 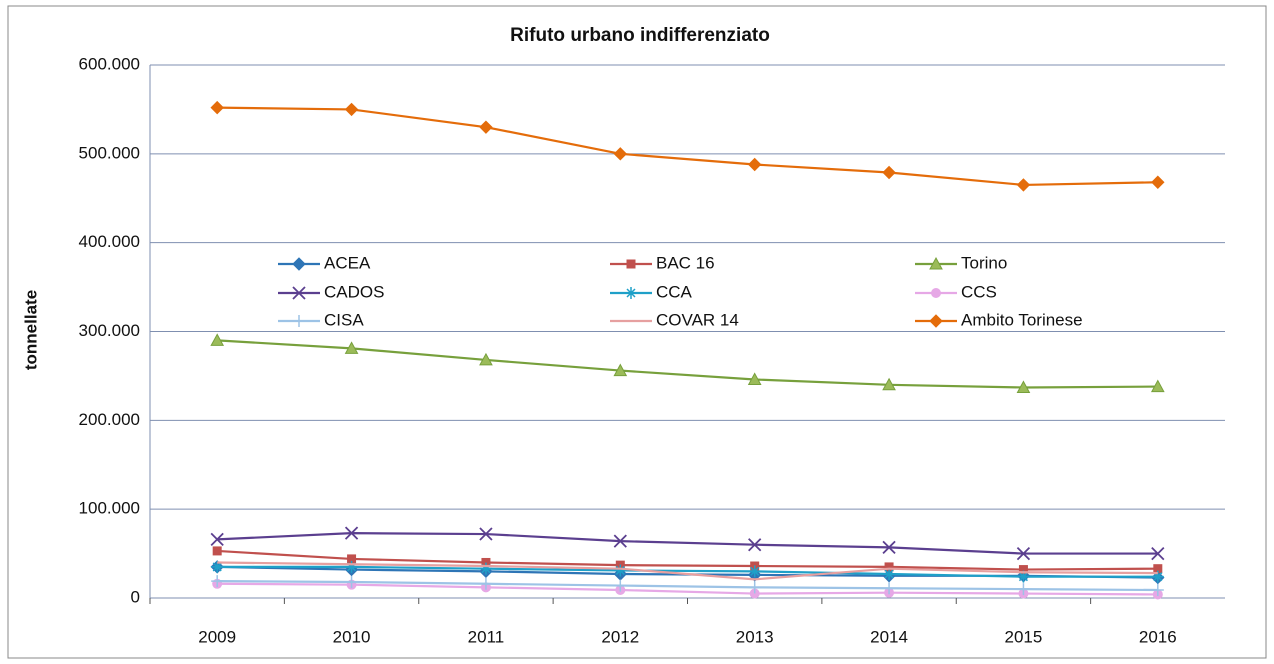 I want to click on legend-label: COVAR 14, so click(x=697, y=319).